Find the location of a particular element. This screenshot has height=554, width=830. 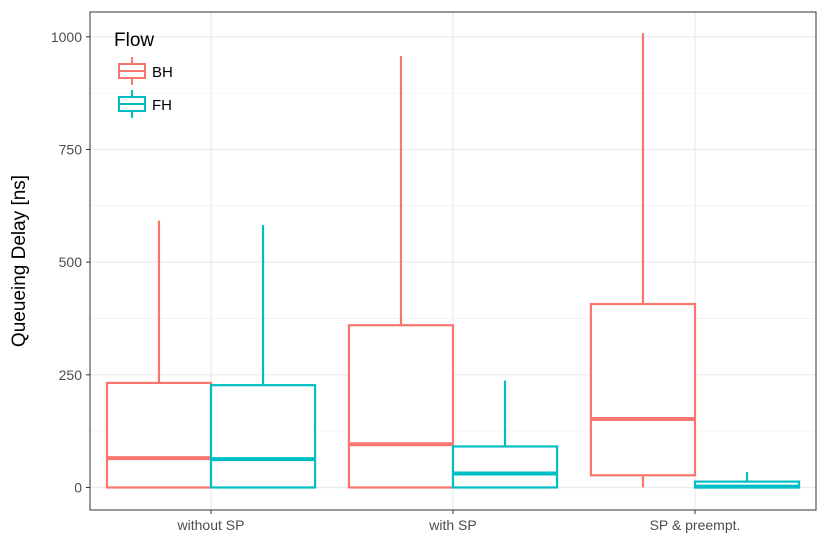

legend-label: BH is located at coordinates (162, 72).